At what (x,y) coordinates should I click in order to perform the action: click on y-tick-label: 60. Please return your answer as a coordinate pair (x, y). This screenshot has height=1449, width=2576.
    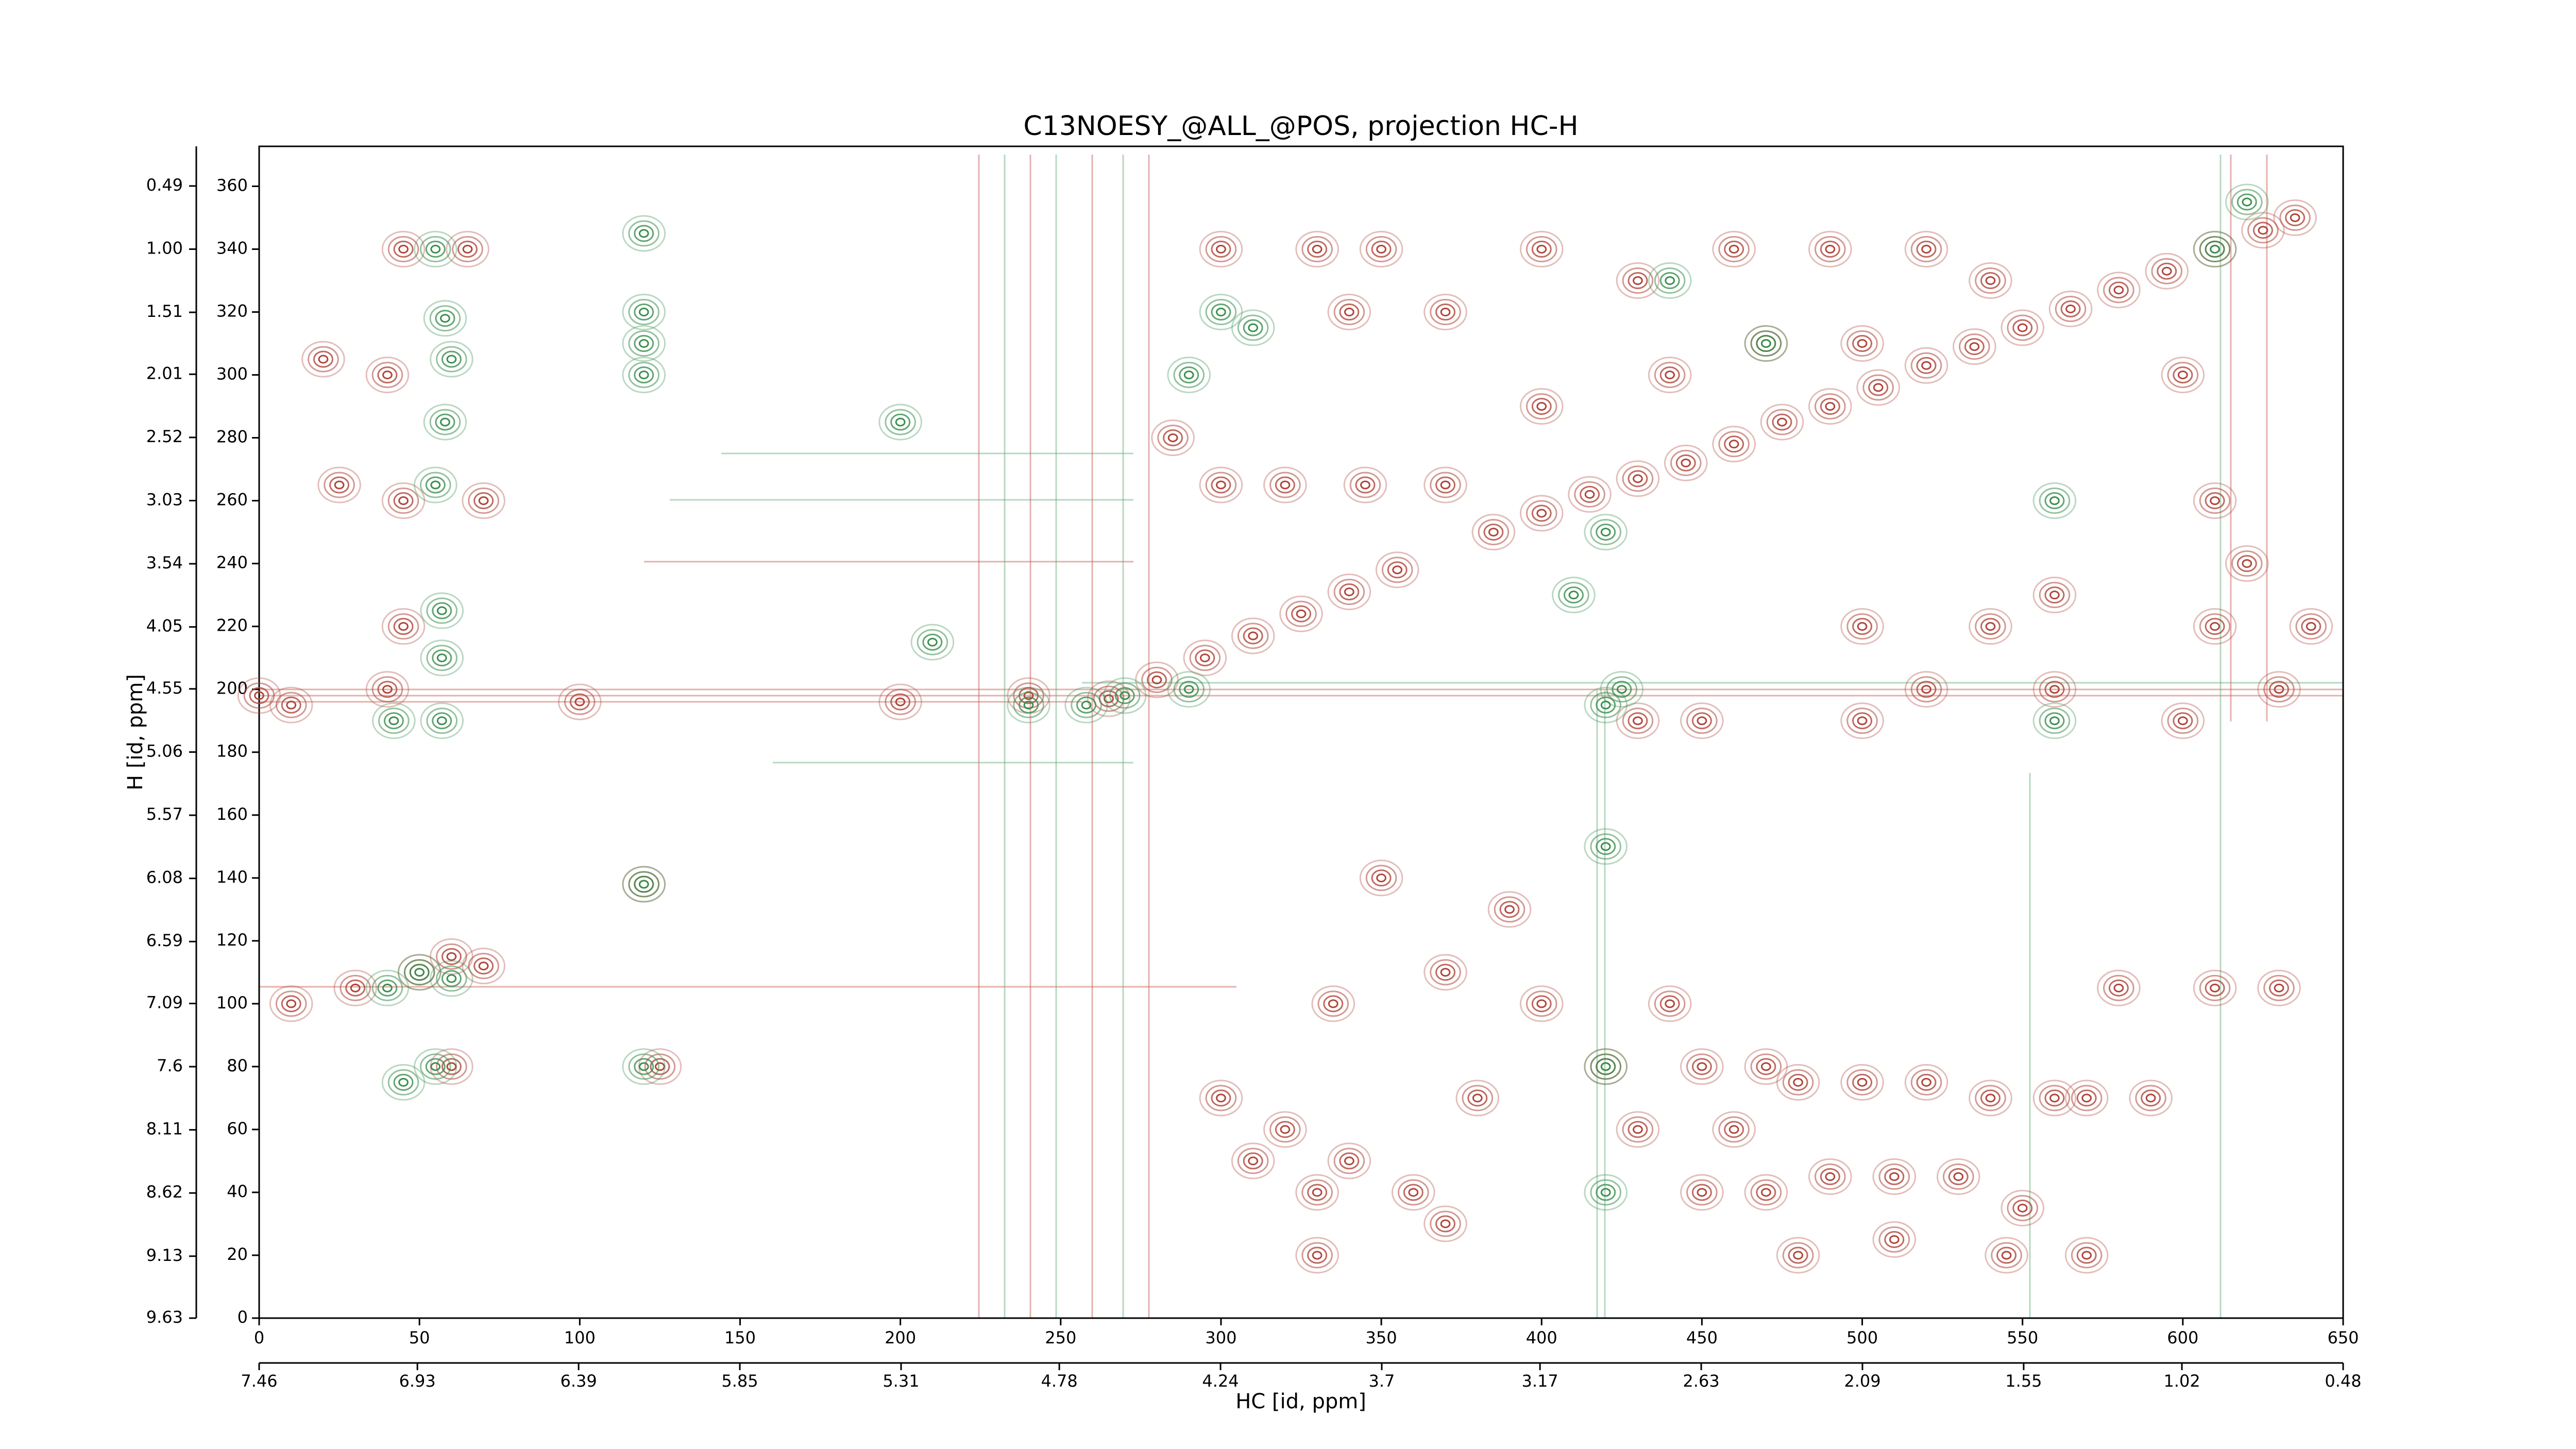
    Looking at the image, I should click on (237, 1128).